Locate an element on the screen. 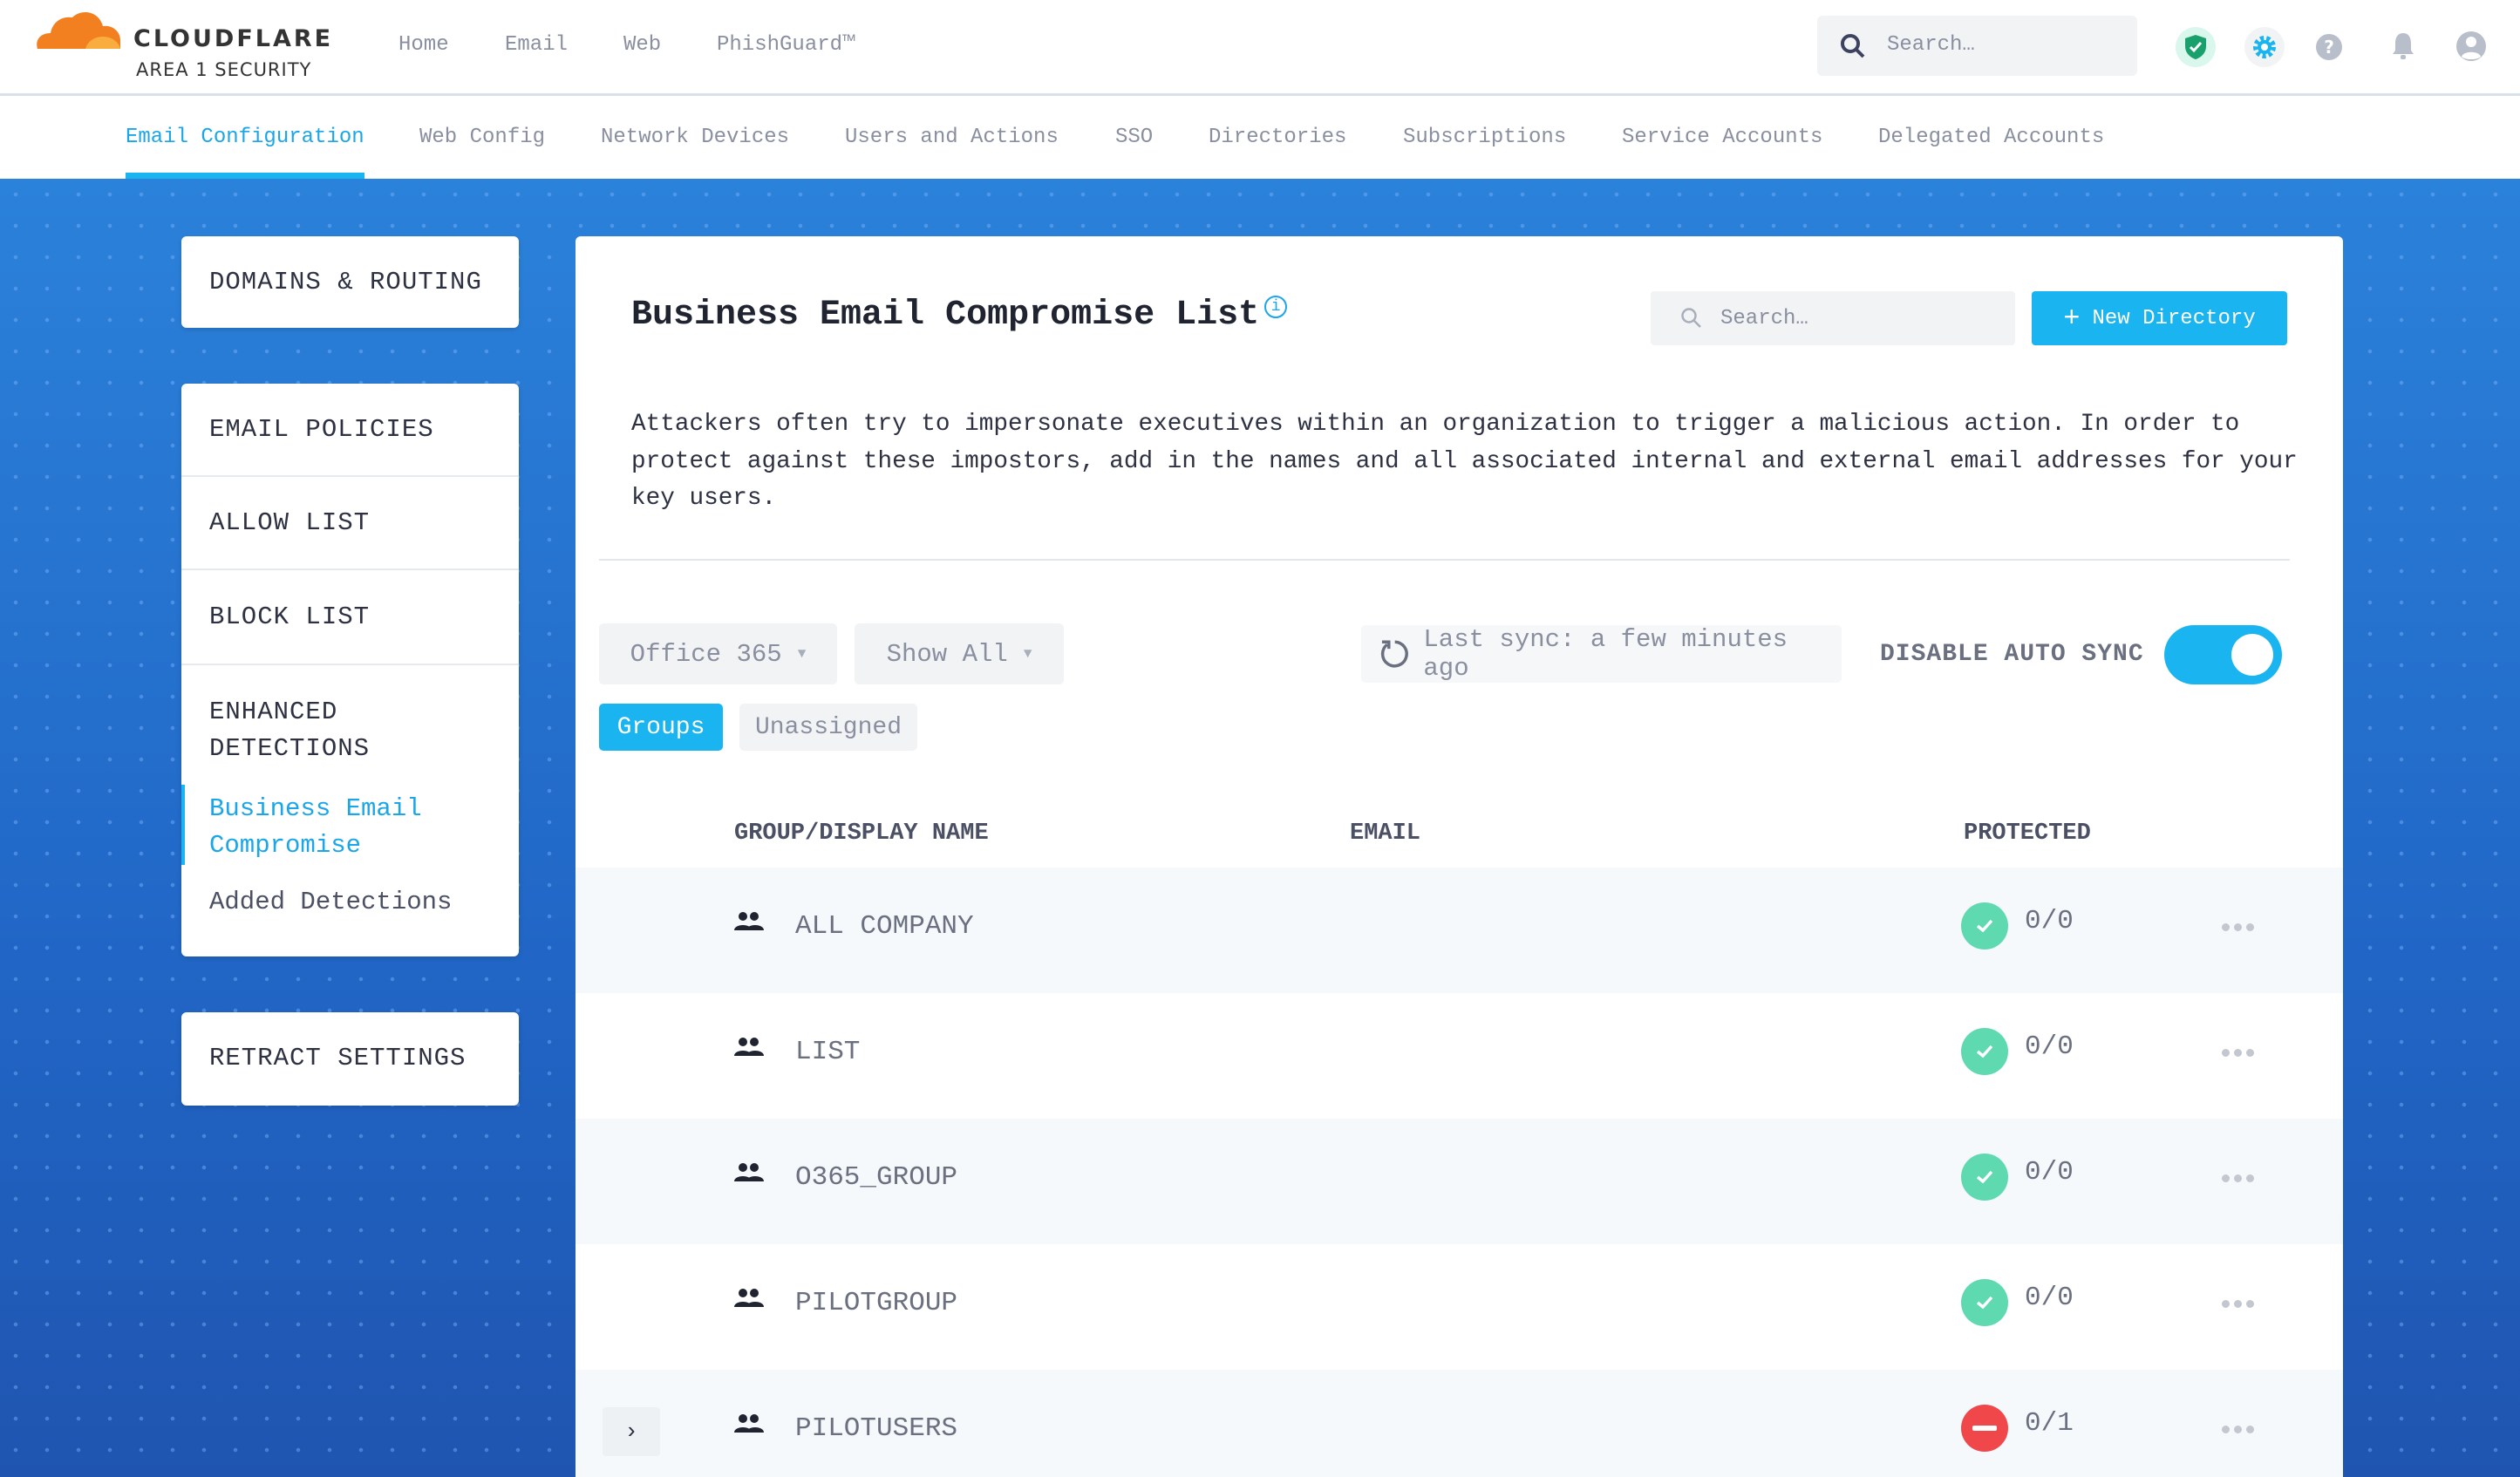 The height and width of the screenshot is (1477, 2520). user-icon is located at coordinates (2471, 49).